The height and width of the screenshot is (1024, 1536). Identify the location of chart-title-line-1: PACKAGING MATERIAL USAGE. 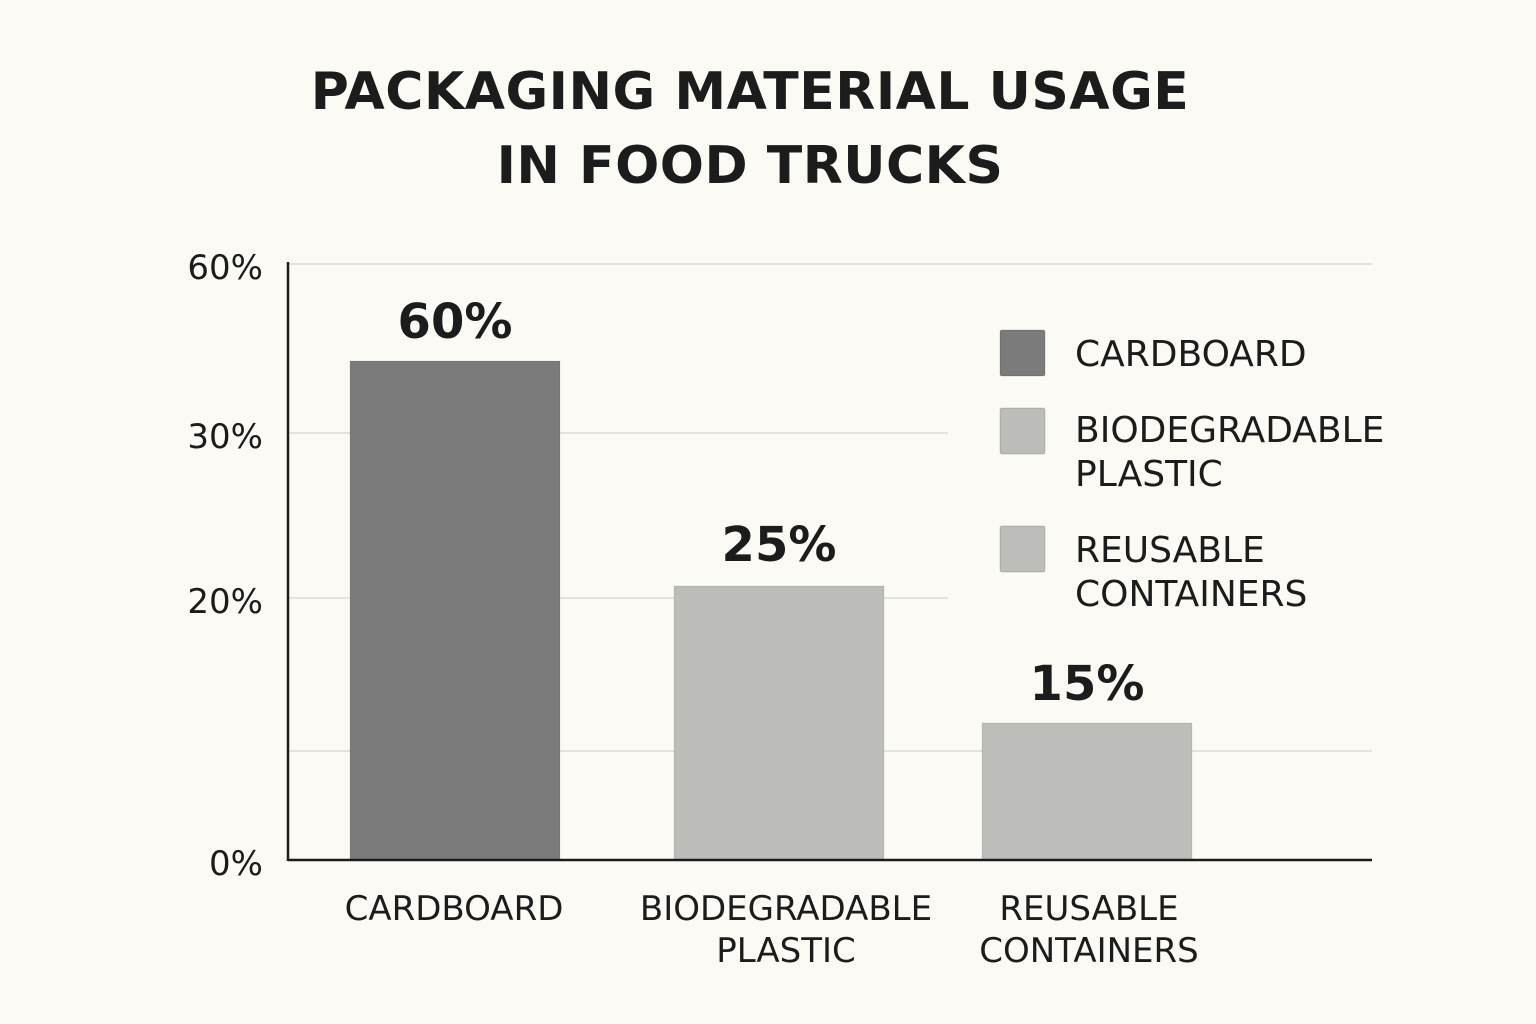
(750, 92).